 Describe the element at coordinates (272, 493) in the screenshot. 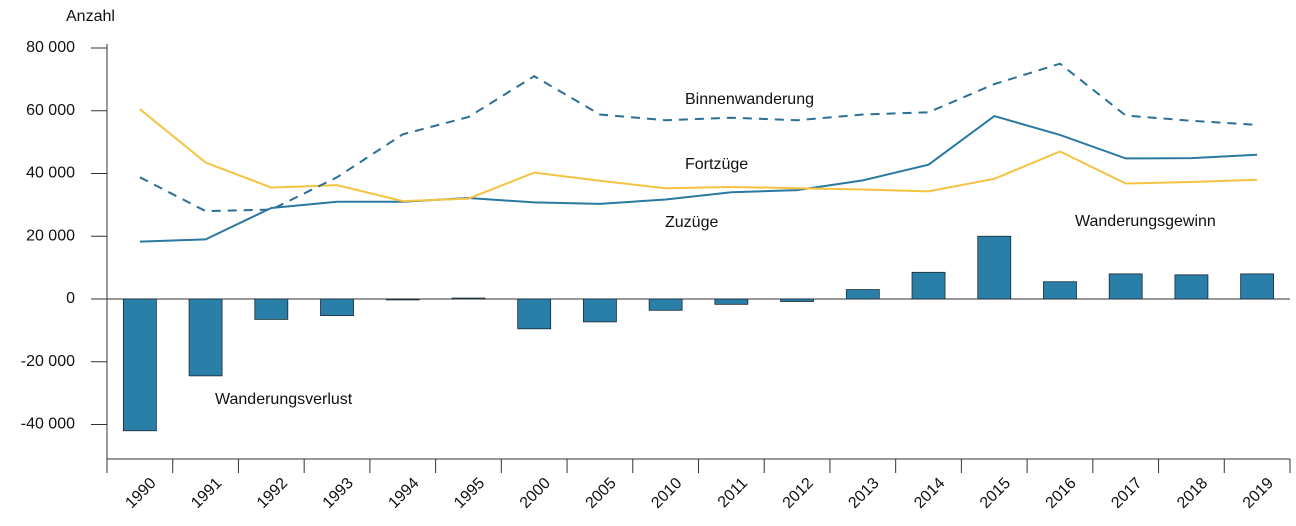

I see `x-tick-label: 1992` at that location.